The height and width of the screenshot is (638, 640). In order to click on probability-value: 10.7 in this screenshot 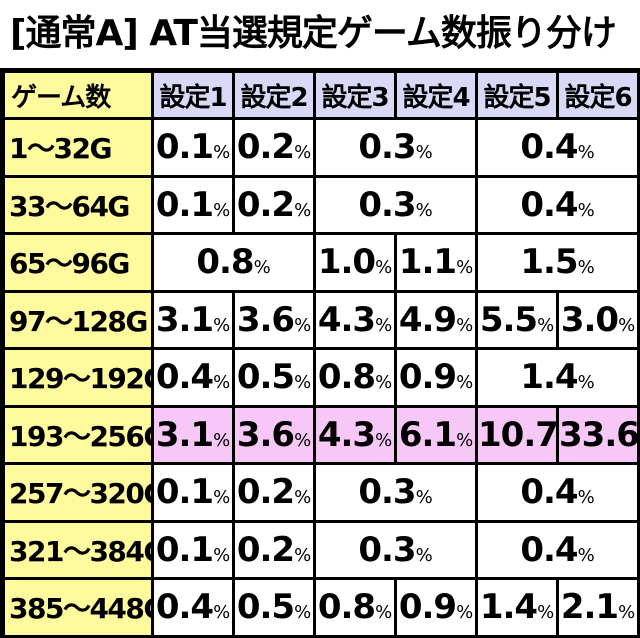, I will do `click(517, 434)`.